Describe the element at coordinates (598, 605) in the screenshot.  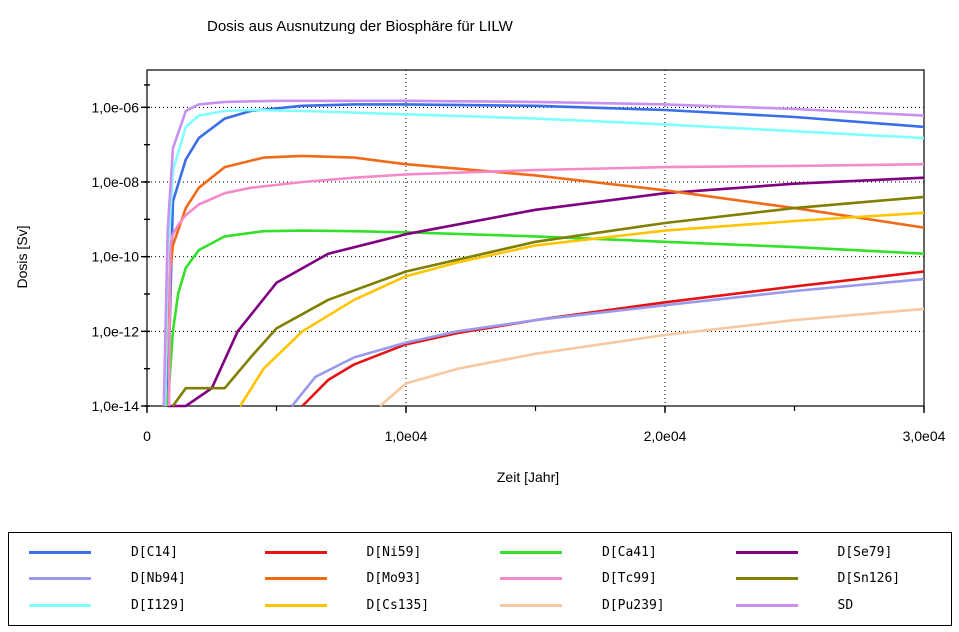
I see `legend-item: D[Pu239]` at that location.